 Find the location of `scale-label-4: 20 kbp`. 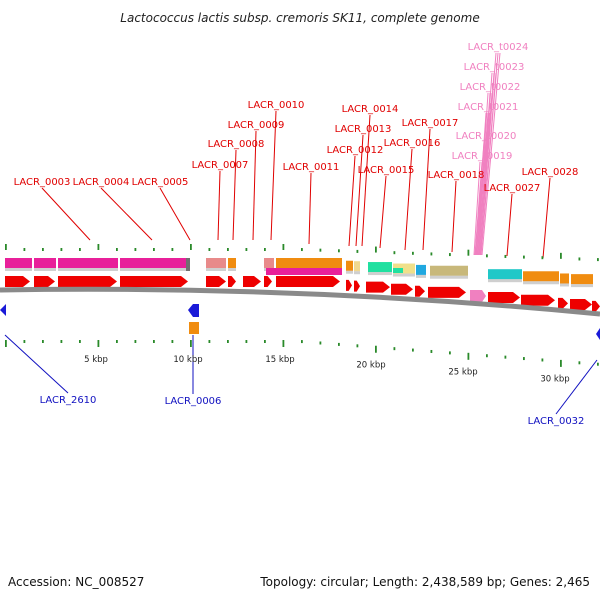

scale-label-4: 20 kbp is located at coordinates (370, 365).